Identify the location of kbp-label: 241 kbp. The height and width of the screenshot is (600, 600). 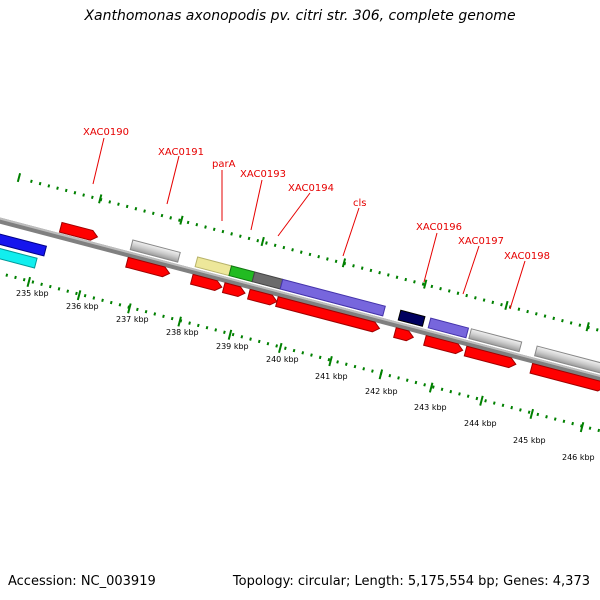
(331, 376).